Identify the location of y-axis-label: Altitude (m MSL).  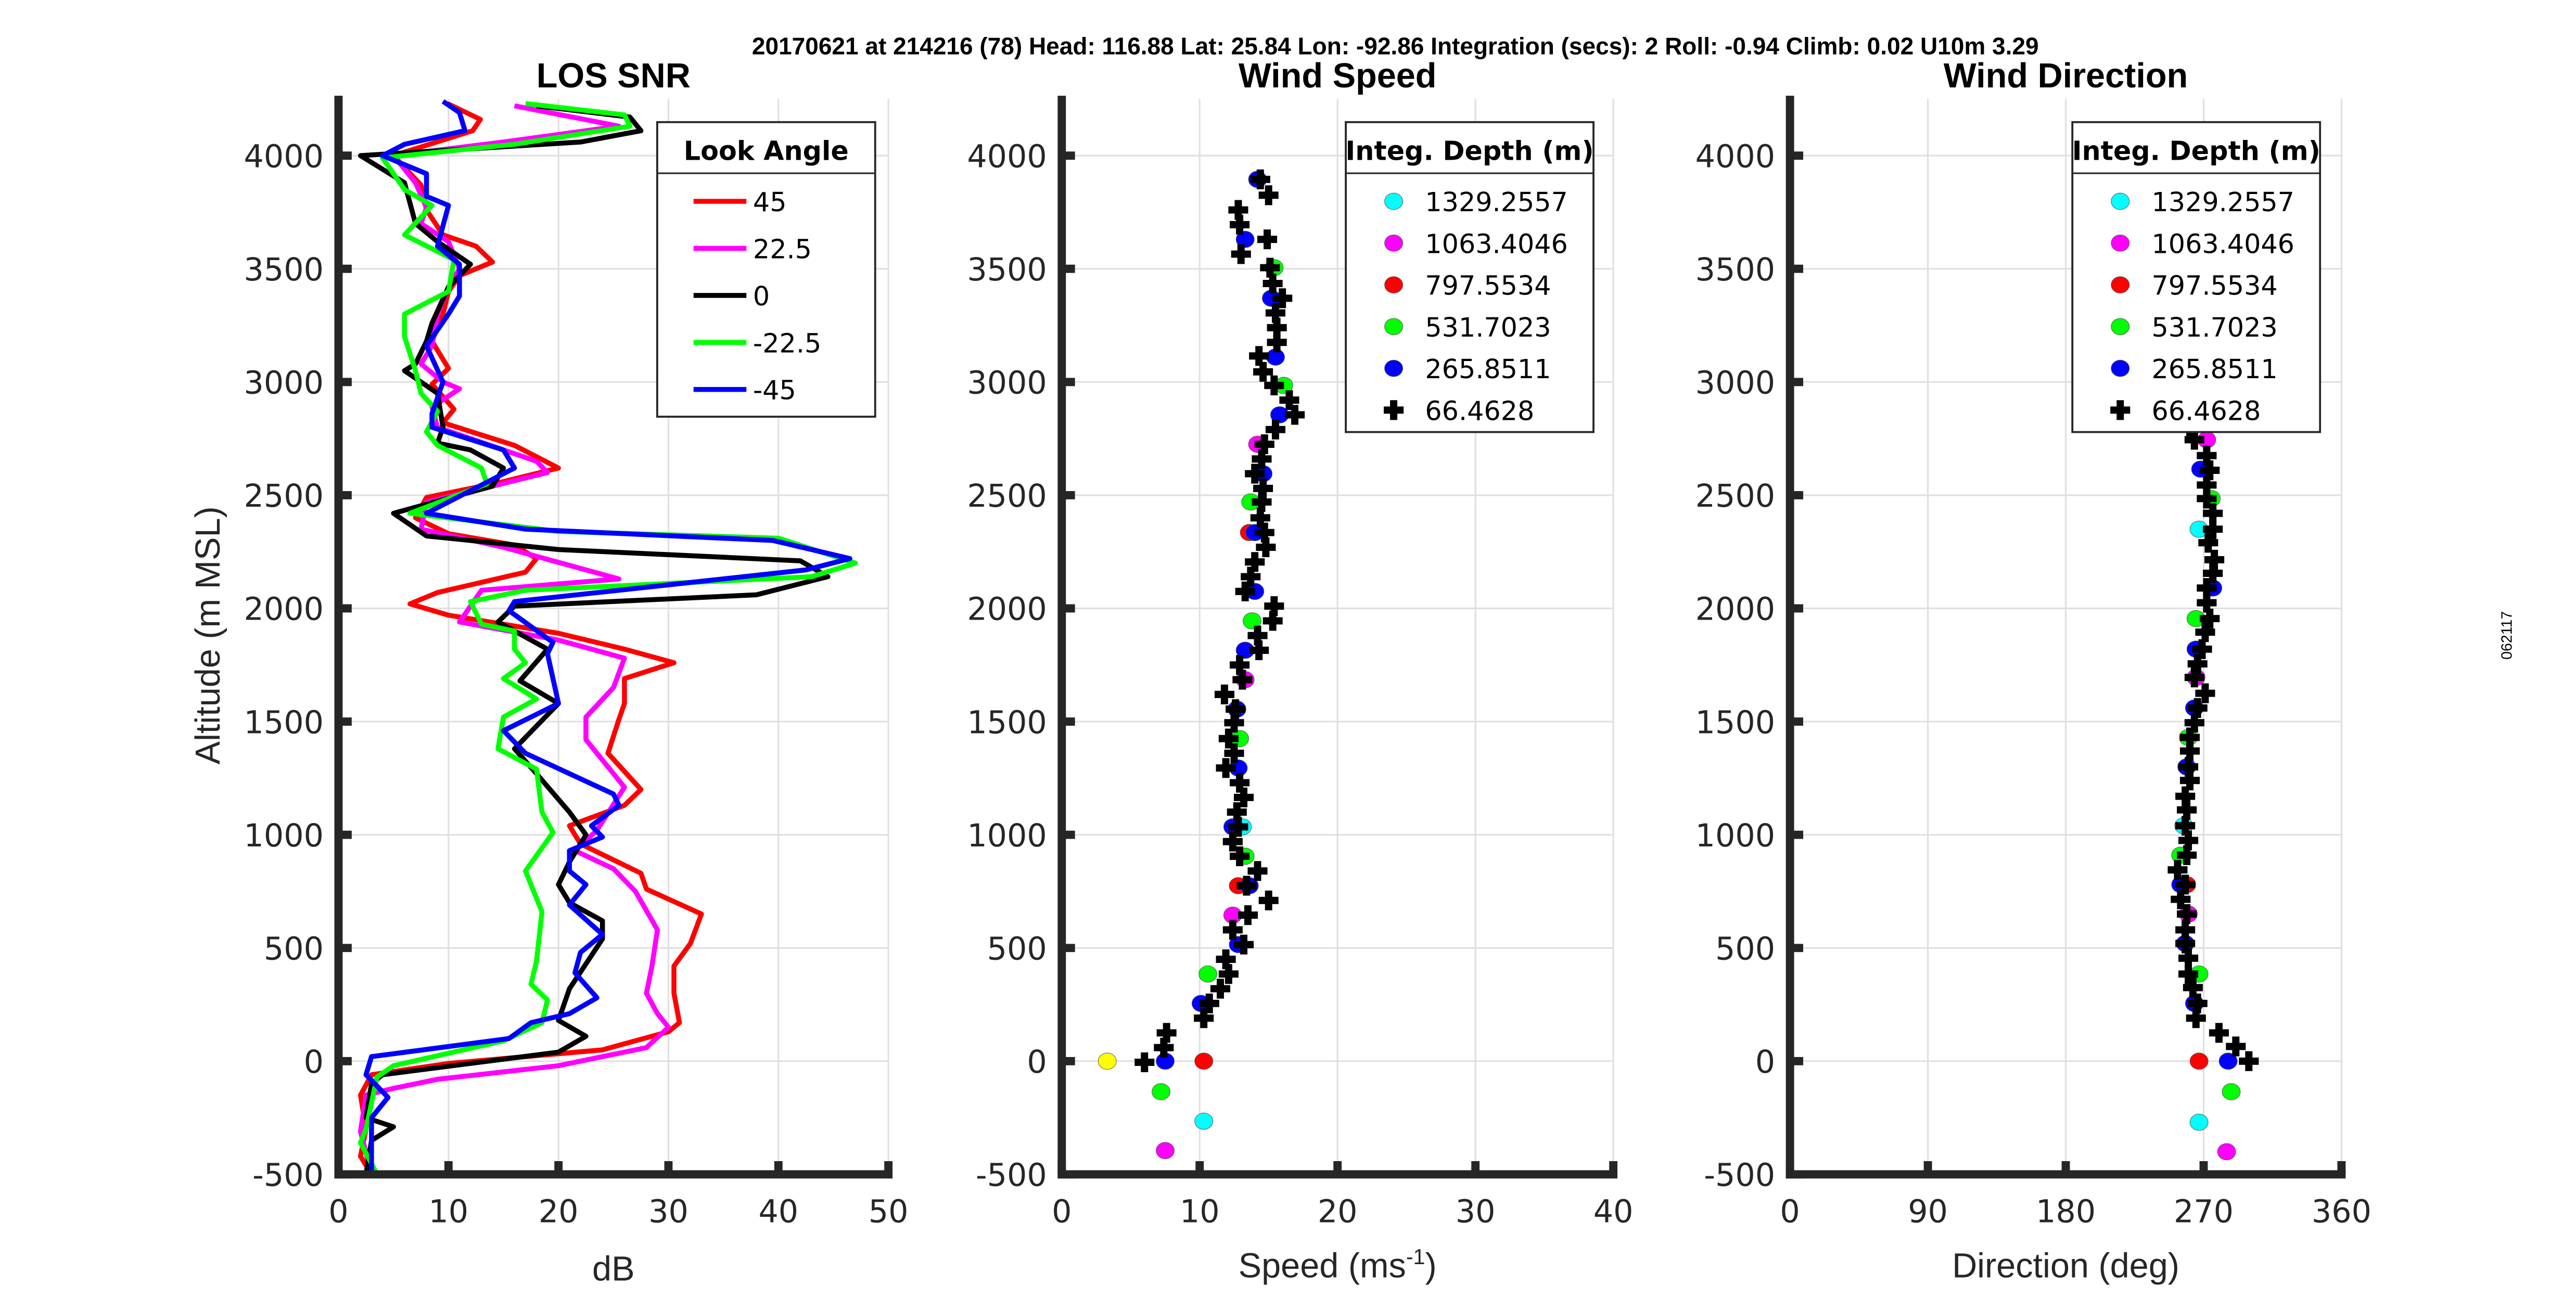
(208, 635).